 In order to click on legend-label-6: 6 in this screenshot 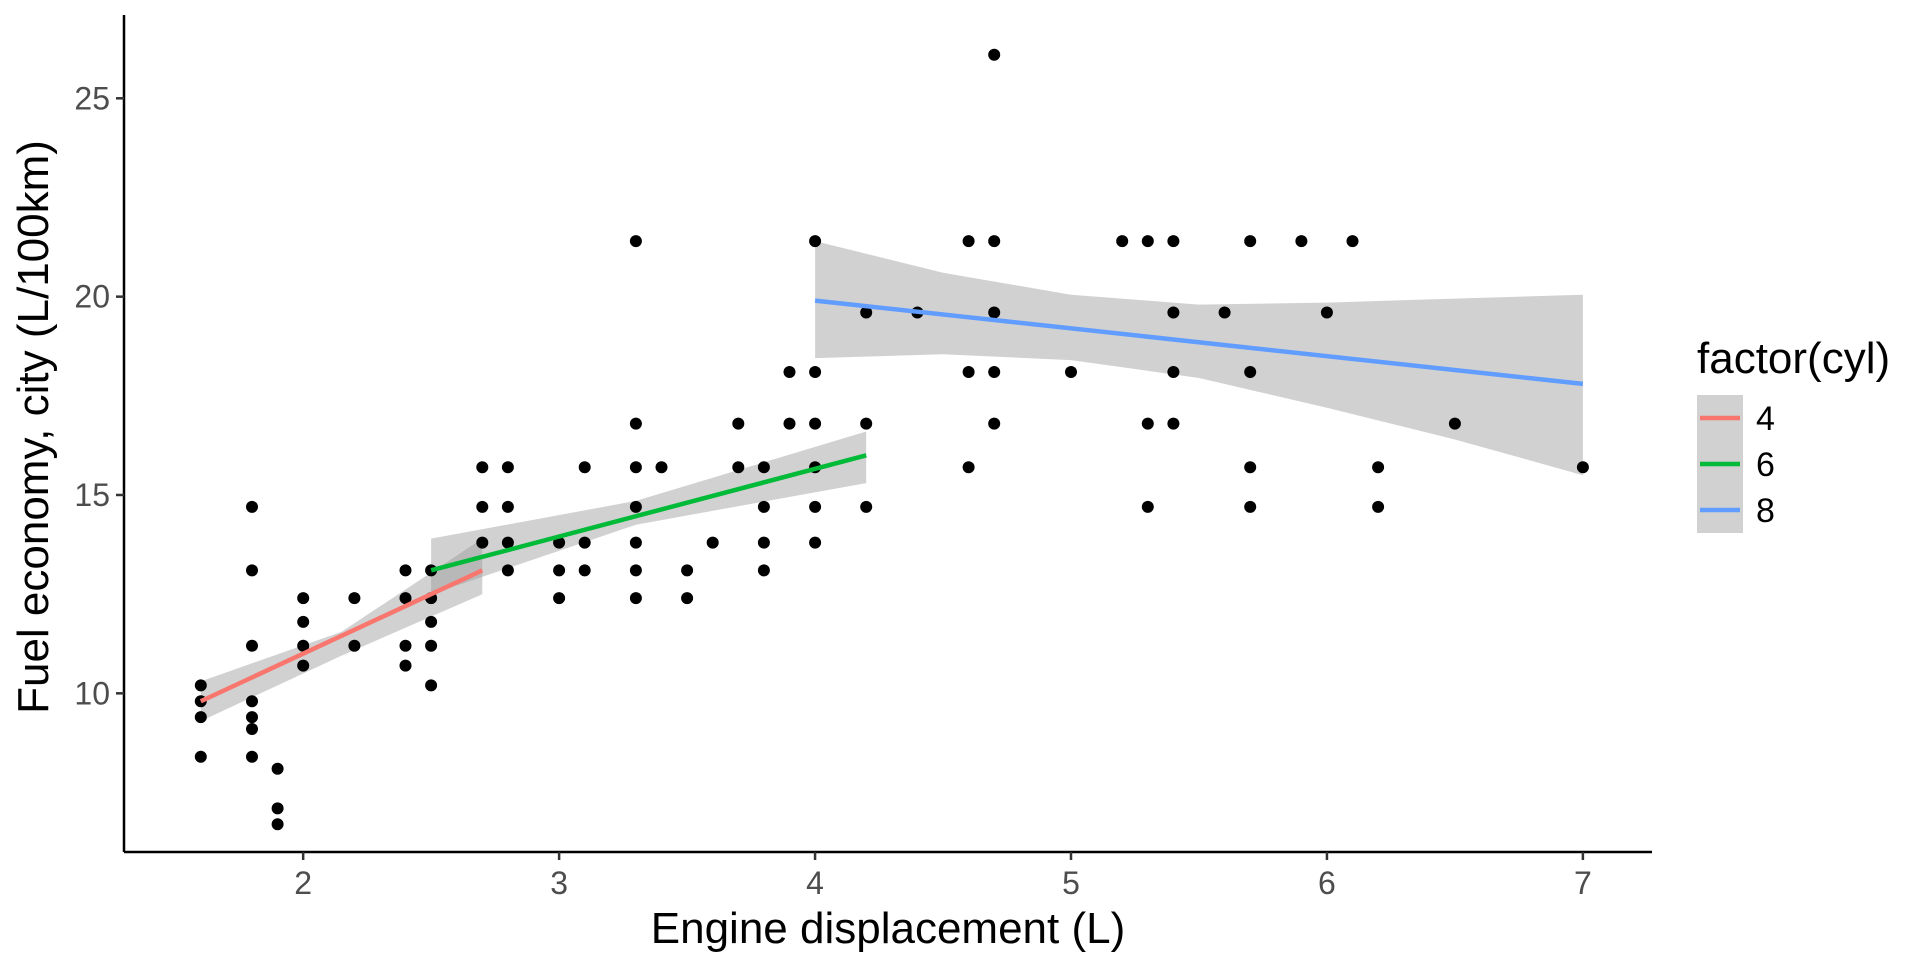, I will do `click(1765, 465)`.